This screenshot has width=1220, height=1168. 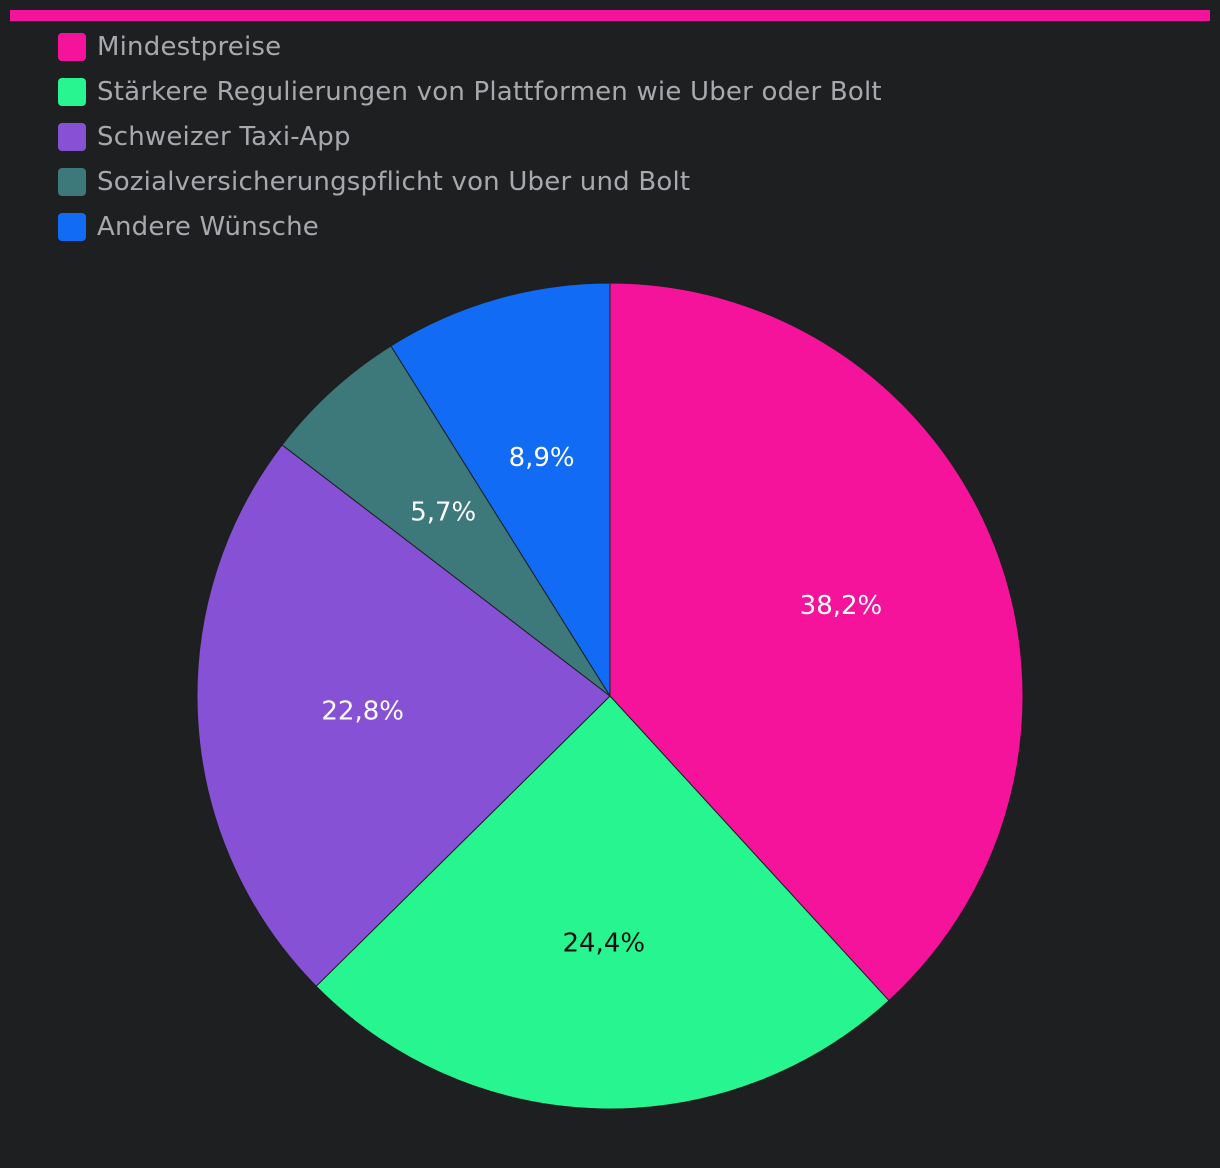 I want to click on pie-slice-andere, so click(x=500, y=490).